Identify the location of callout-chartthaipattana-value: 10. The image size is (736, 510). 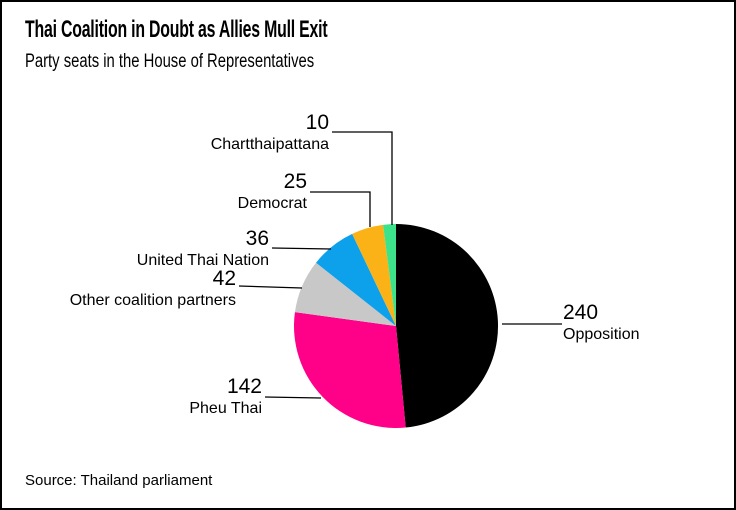
(317, 122).